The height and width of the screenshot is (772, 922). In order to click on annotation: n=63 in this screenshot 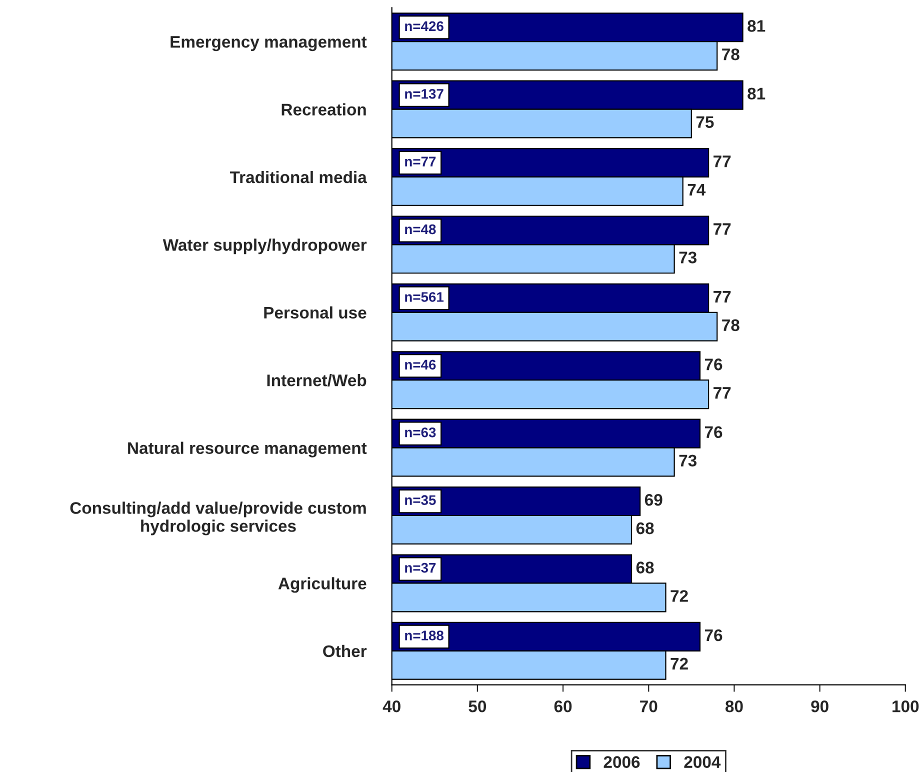, I will do `click(420, 432)`.